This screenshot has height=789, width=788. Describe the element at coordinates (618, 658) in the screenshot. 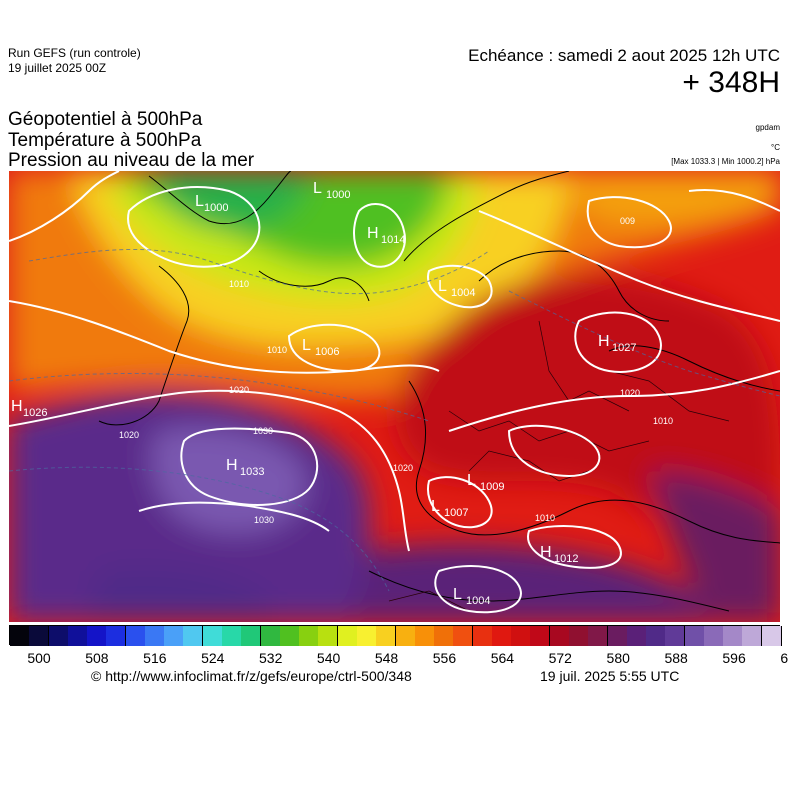

I see `colorbar-tick-label: 580` at that location.